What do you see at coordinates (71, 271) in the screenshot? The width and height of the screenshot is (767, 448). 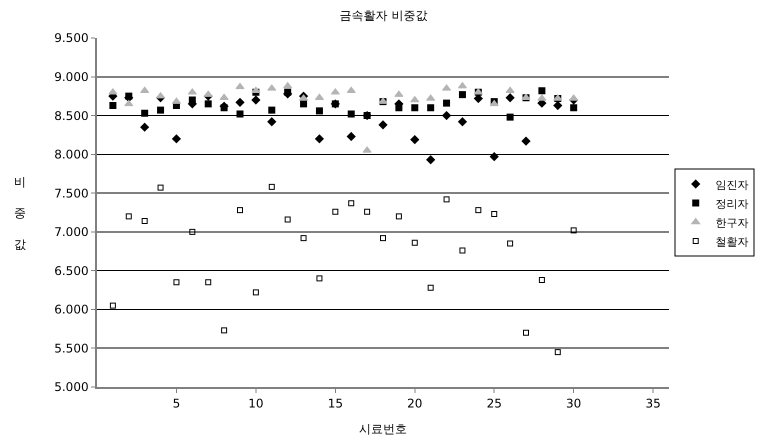 I see `y-tick-label: 6.500` at bounding box center [71, 271].